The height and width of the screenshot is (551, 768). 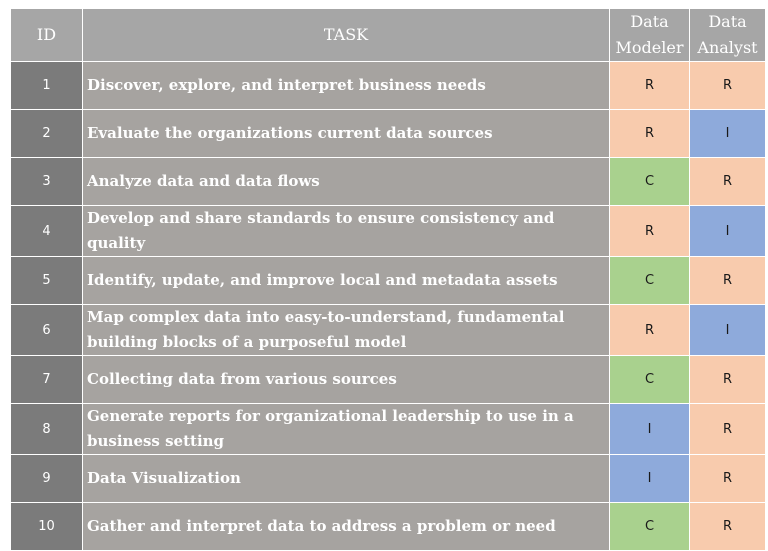 I want to click on row-id: 3, so click(x=46, y=181).